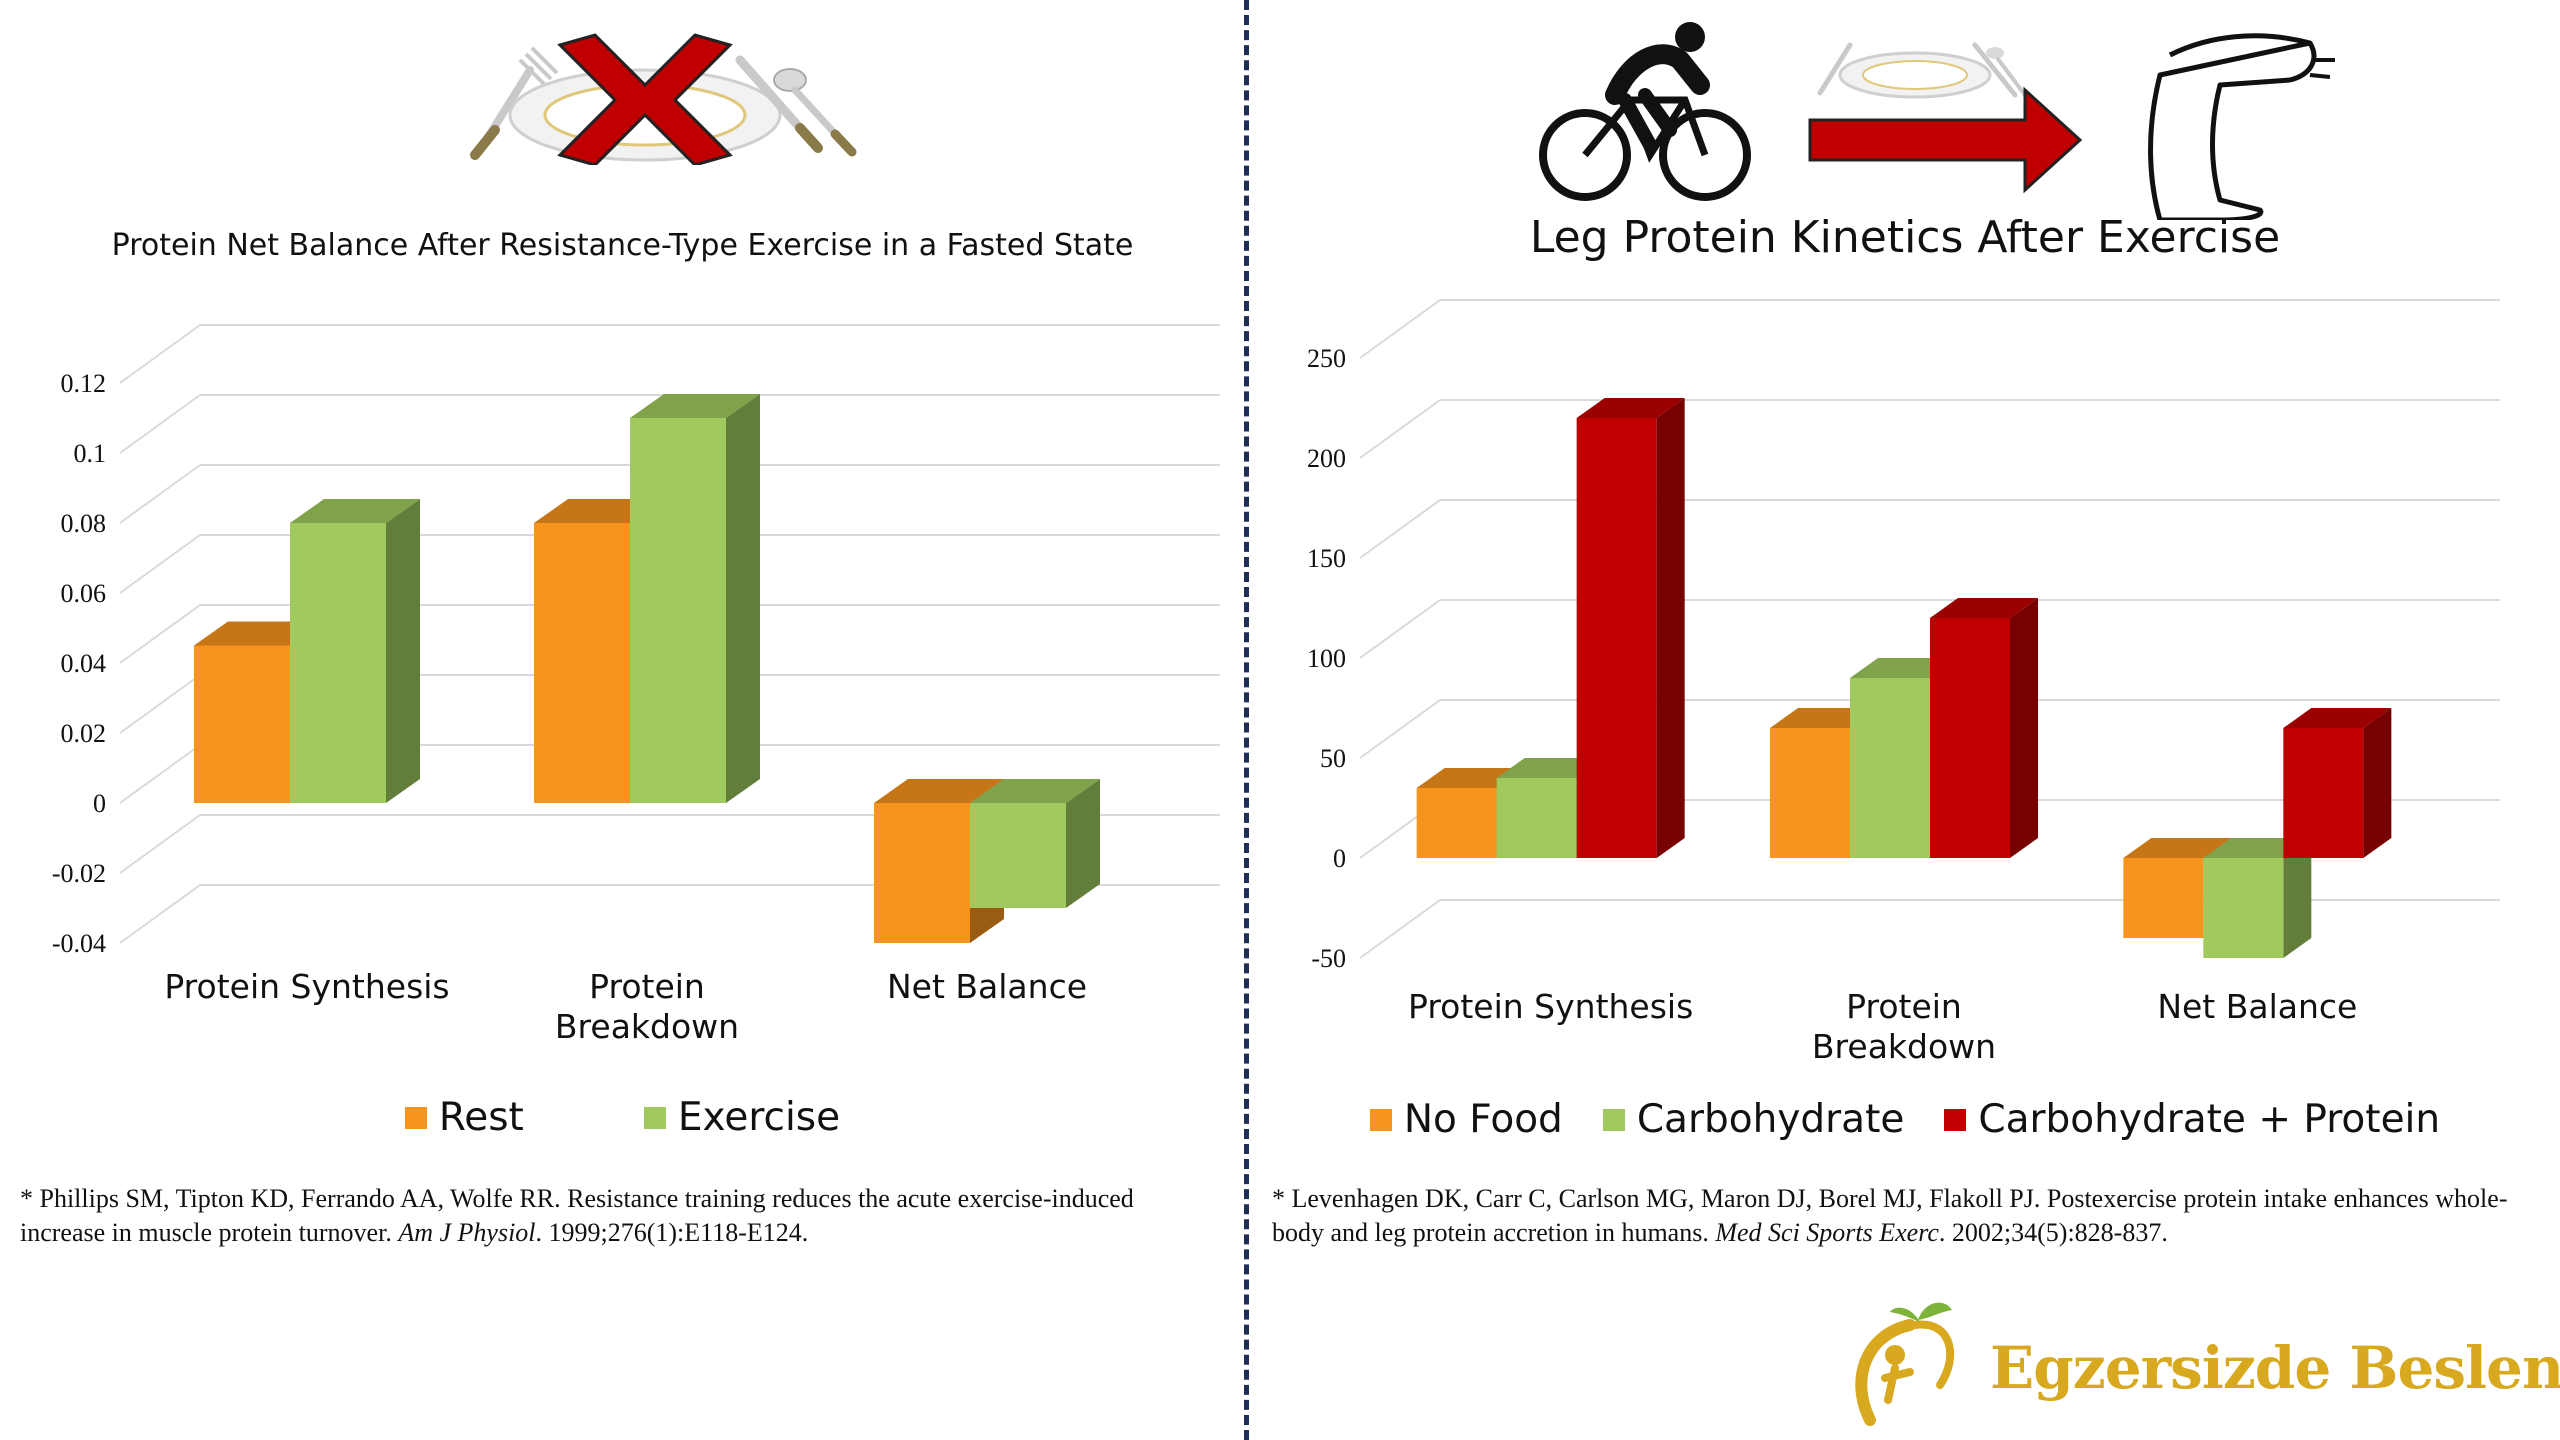  I want to click on fasted-illustration, so click(663, 99).